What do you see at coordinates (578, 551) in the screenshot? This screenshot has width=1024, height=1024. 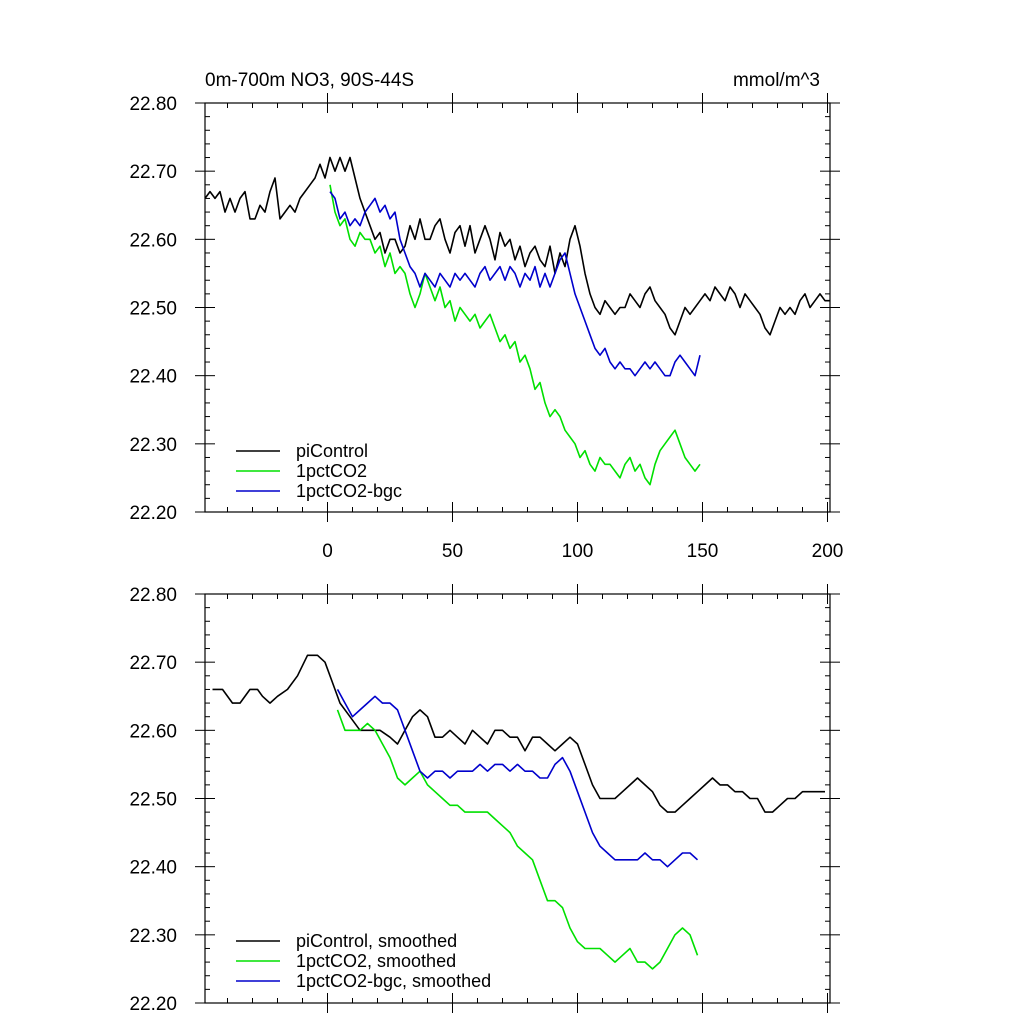 I see `x-tick-label: 100` at bounding box center [578, 551].